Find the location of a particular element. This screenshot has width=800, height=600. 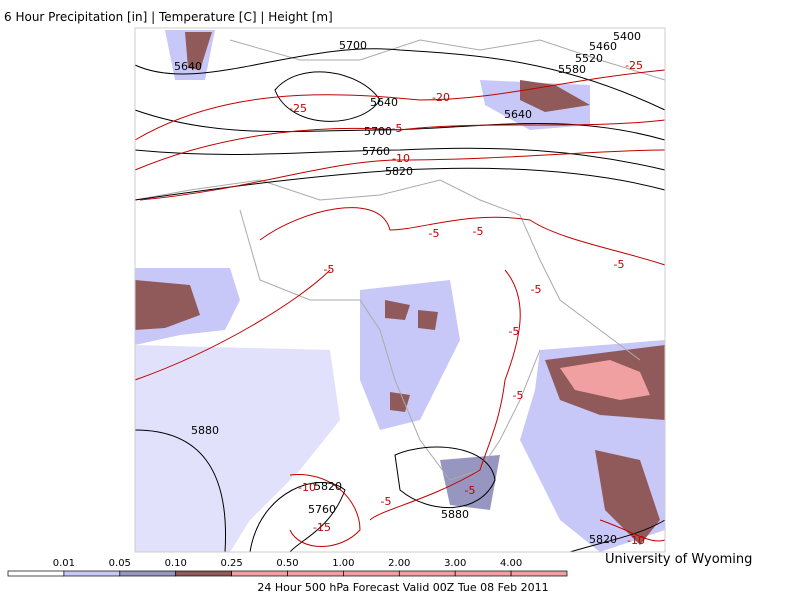

colorbar-label: 0.05 is located at coordinates (120, 563).